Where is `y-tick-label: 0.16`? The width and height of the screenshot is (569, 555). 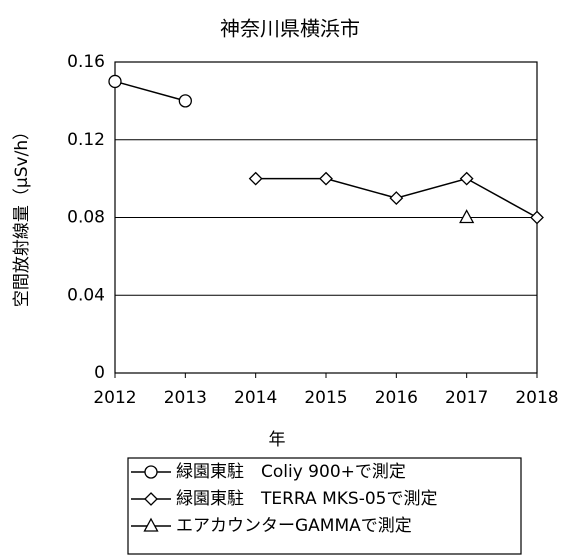 y-tick-label: 0.16 is located at coordinates (86, 62).